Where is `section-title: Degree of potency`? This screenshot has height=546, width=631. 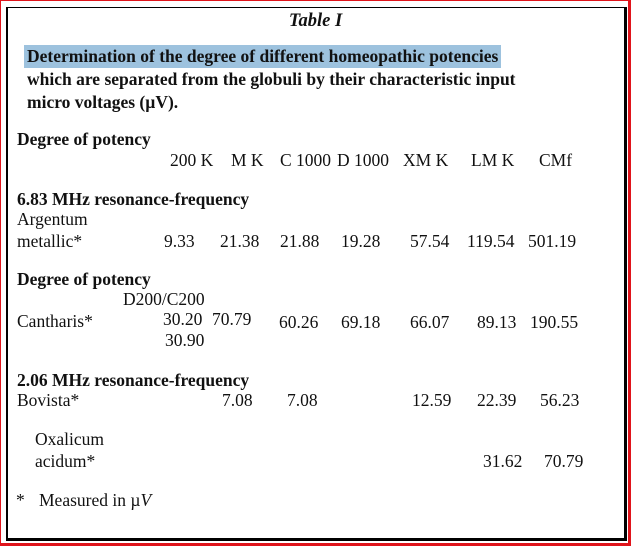 section-title: Degree of potency is located at coordinates (84, 279).